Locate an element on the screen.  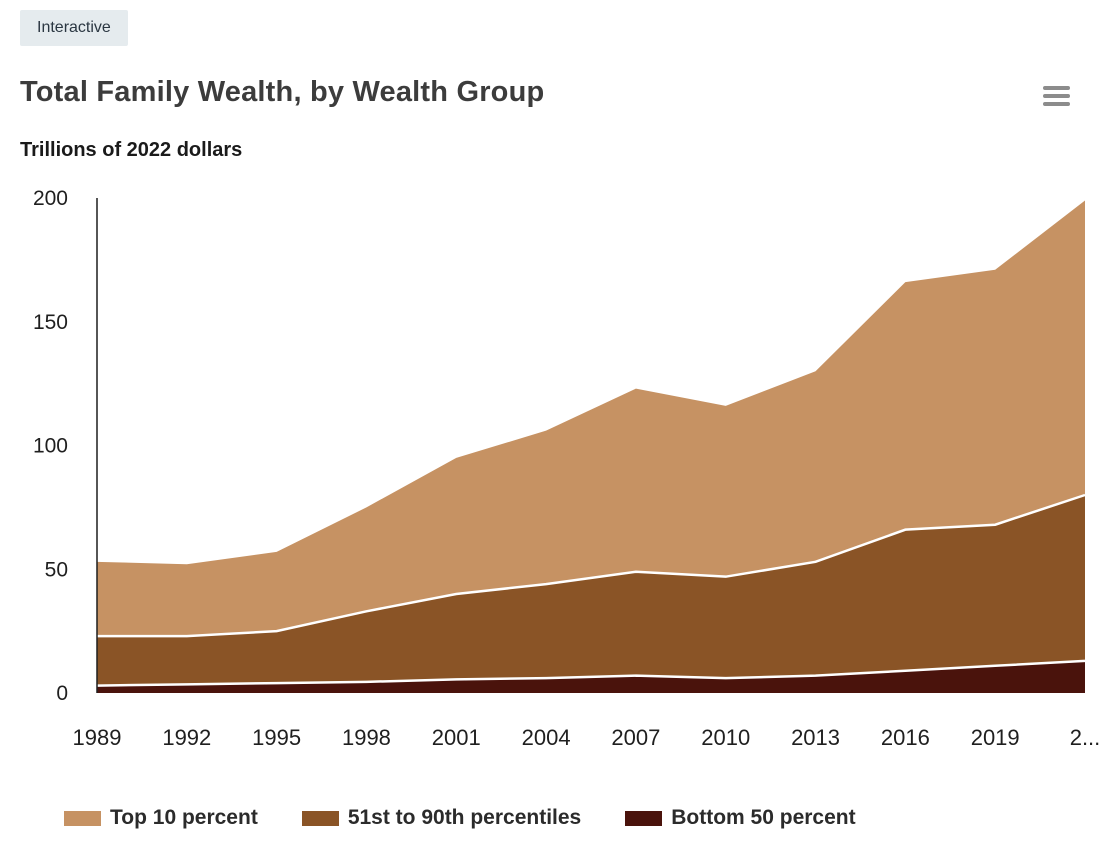
legend-item-top-10-percent: Top 10 percent is located at coordinates (161, 818).